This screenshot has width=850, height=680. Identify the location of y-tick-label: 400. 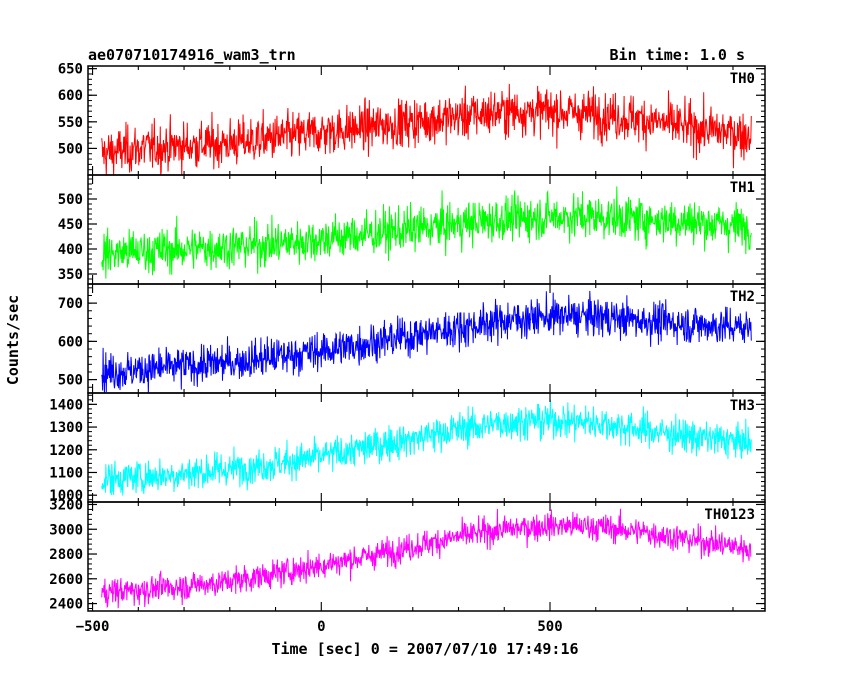
(70, 250).